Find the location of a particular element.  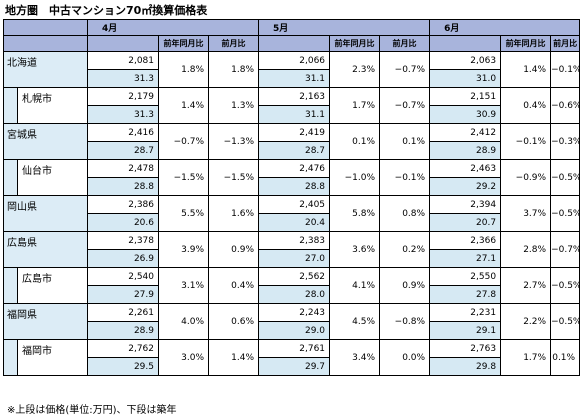

price-value: 2,151 is located at coordinates (465, 96).